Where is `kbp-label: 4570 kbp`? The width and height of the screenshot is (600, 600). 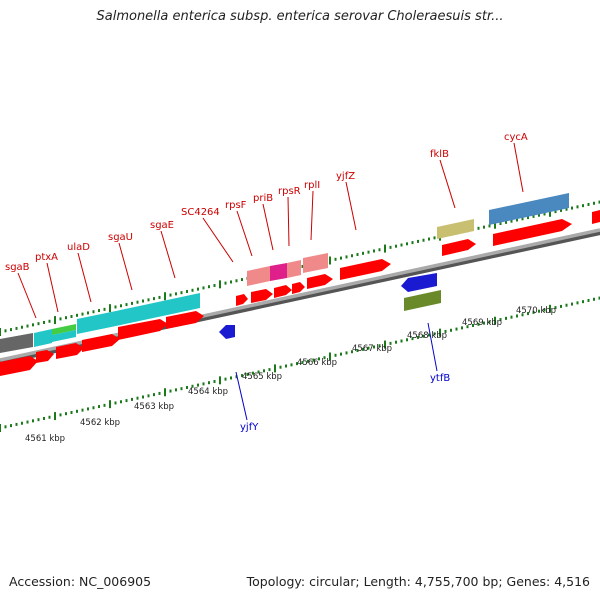
kbp-label: 4570 kbp is located at coordinates (536, 311).